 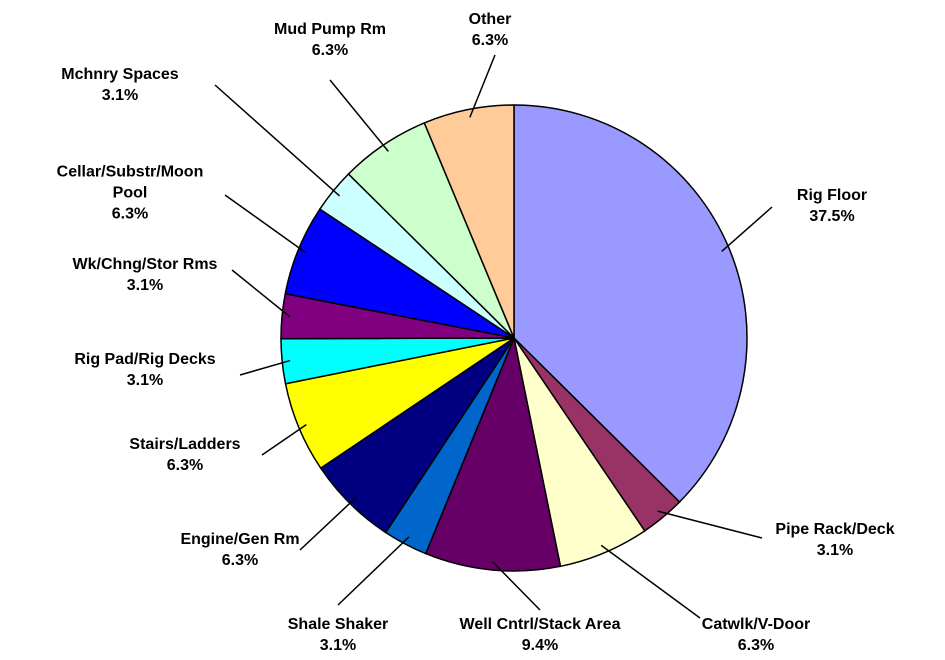 I want to click on slice-name: Pipe Rack/Deck, so click(x=835, y=529).